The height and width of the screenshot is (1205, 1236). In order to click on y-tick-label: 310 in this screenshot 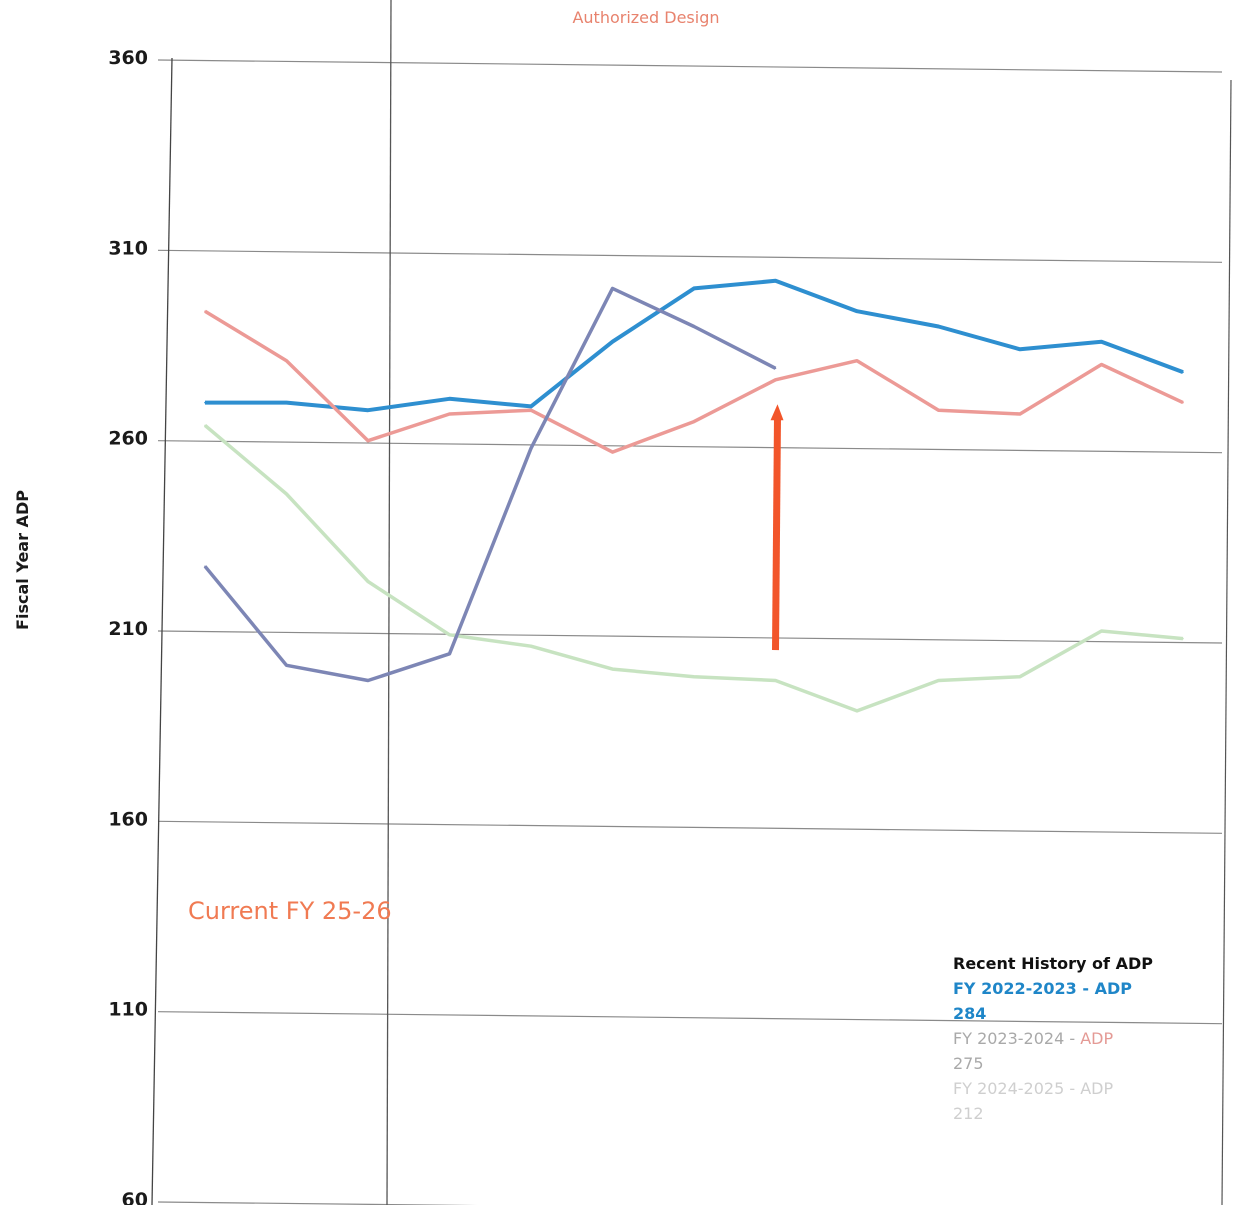, I will do `click(128, 248)`.